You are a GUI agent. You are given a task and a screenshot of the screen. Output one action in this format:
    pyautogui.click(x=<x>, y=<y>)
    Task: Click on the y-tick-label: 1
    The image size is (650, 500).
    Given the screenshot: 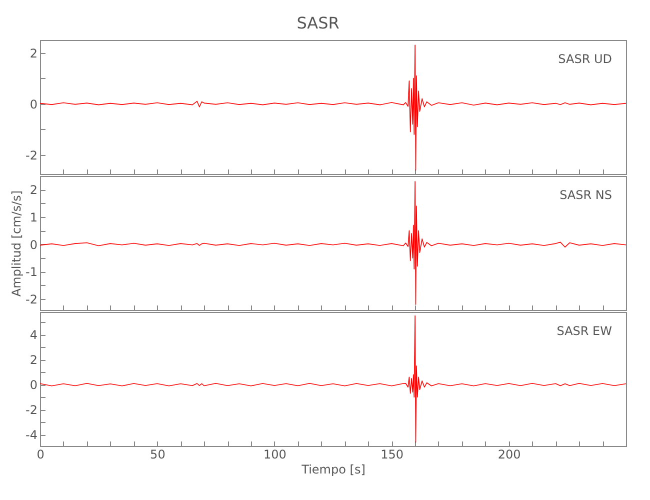 What is the action you would take?
    pyautogui.click(x=34, y=217)
    